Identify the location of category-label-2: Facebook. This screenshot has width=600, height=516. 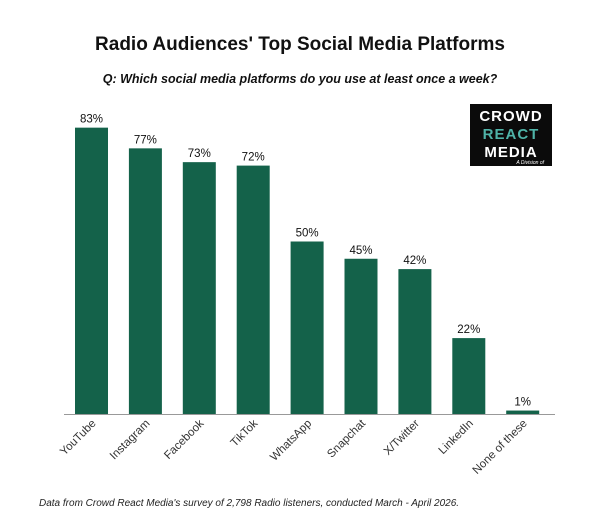
(184, 439).